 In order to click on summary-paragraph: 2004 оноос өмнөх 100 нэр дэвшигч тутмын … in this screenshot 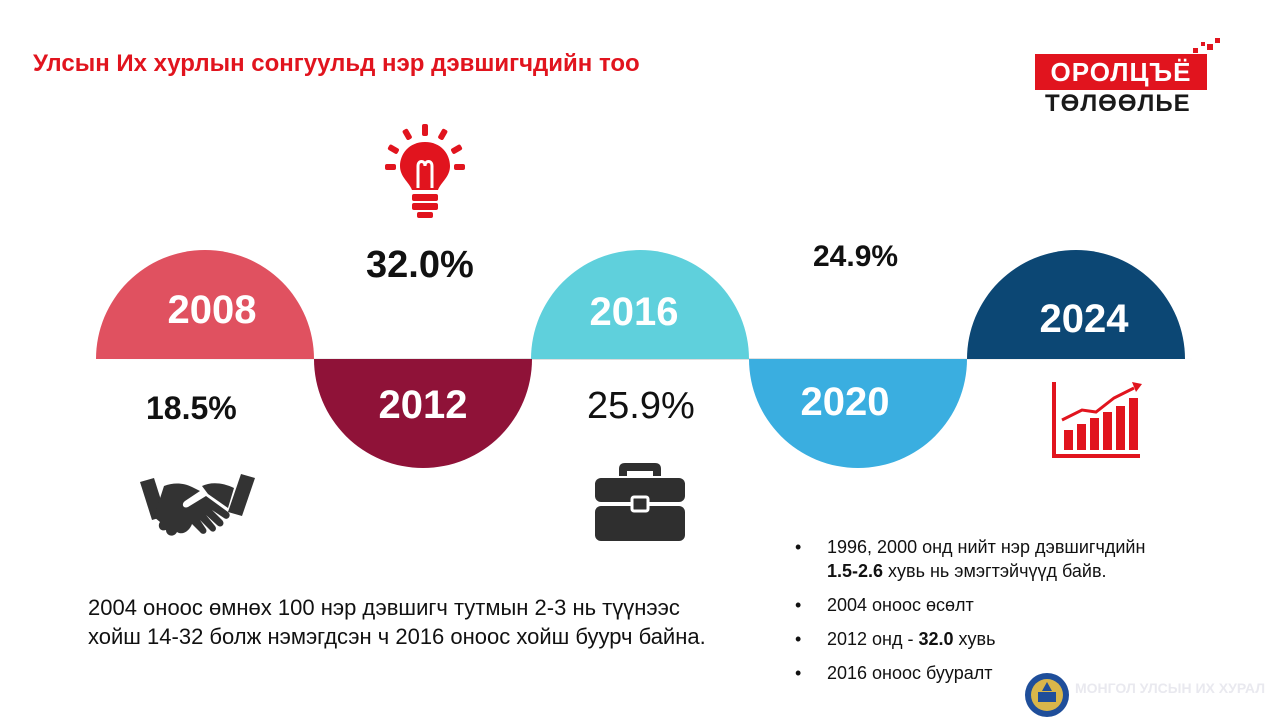, I will do `click(397, 622)`.